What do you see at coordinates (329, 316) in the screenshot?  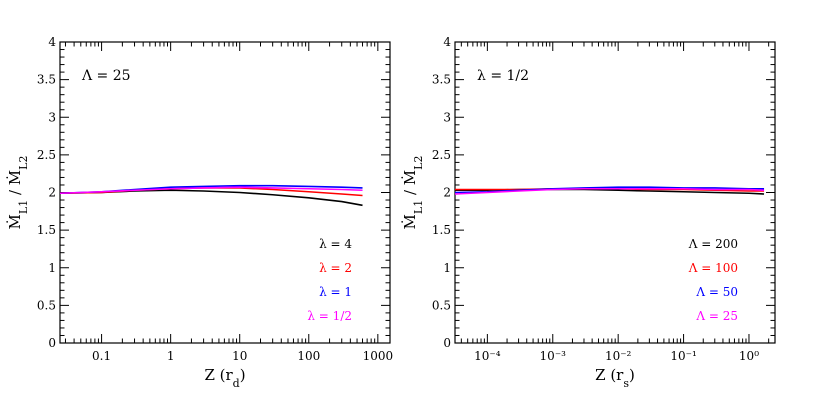 I see `legend-entry: λ = 1/2` at bounding box center [329, 316].